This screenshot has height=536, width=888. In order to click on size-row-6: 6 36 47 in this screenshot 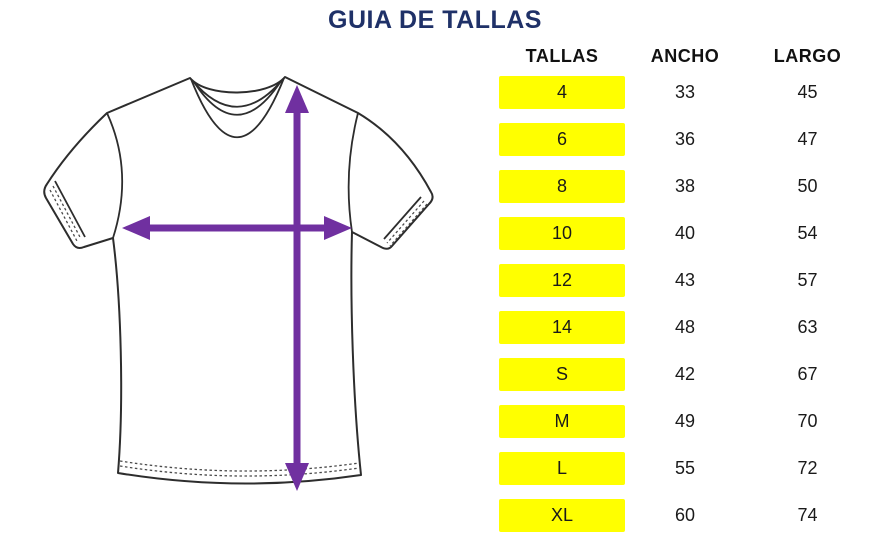, I will do `click(684, 139)`.